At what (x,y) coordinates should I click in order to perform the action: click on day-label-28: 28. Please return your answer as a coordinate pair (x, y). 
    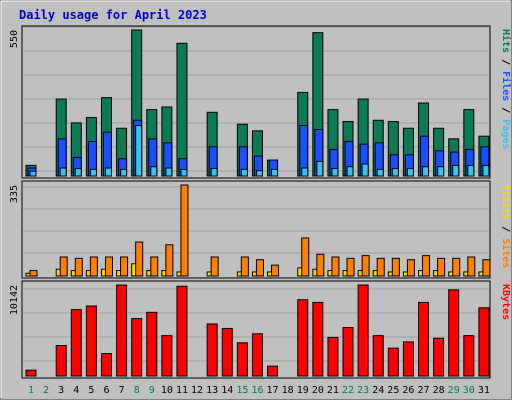
    Looking at the image, I should click on (439, 390).